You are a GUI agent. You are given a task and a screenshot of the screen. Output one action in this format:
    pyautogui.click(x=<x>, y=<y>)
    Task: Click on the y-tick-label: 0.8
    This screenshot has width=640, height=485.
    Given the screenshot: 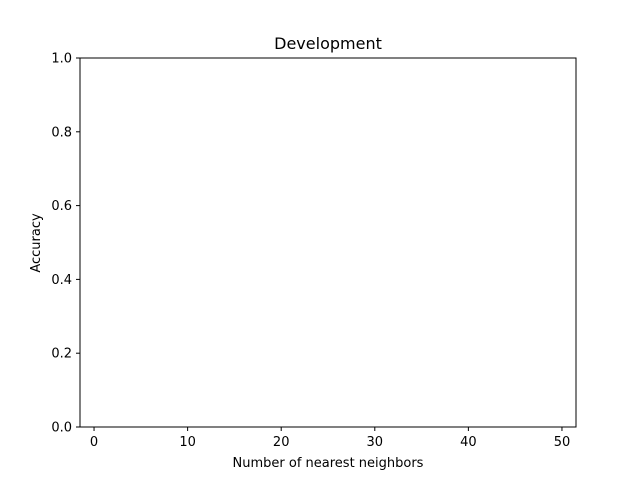 What is the action you would take?
    pyautogui.click(x=61, y=132)
    